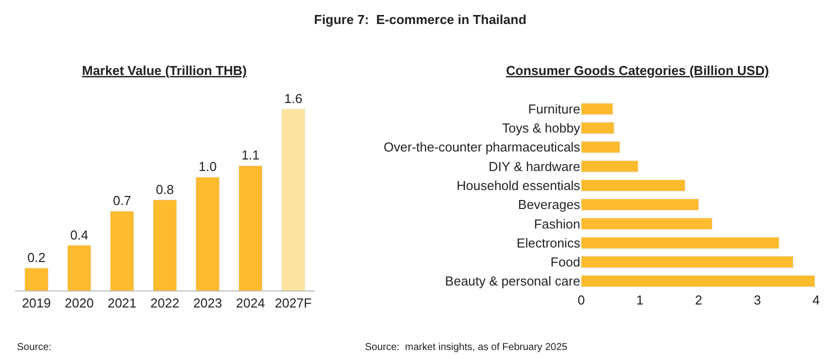 Image resolution: width=840 pixels, height=359 pixels. What do you see at coordinates (549, 204) in the screenshot?
I see `y-tick-label: Beverages` at bounding box center [549, 204].